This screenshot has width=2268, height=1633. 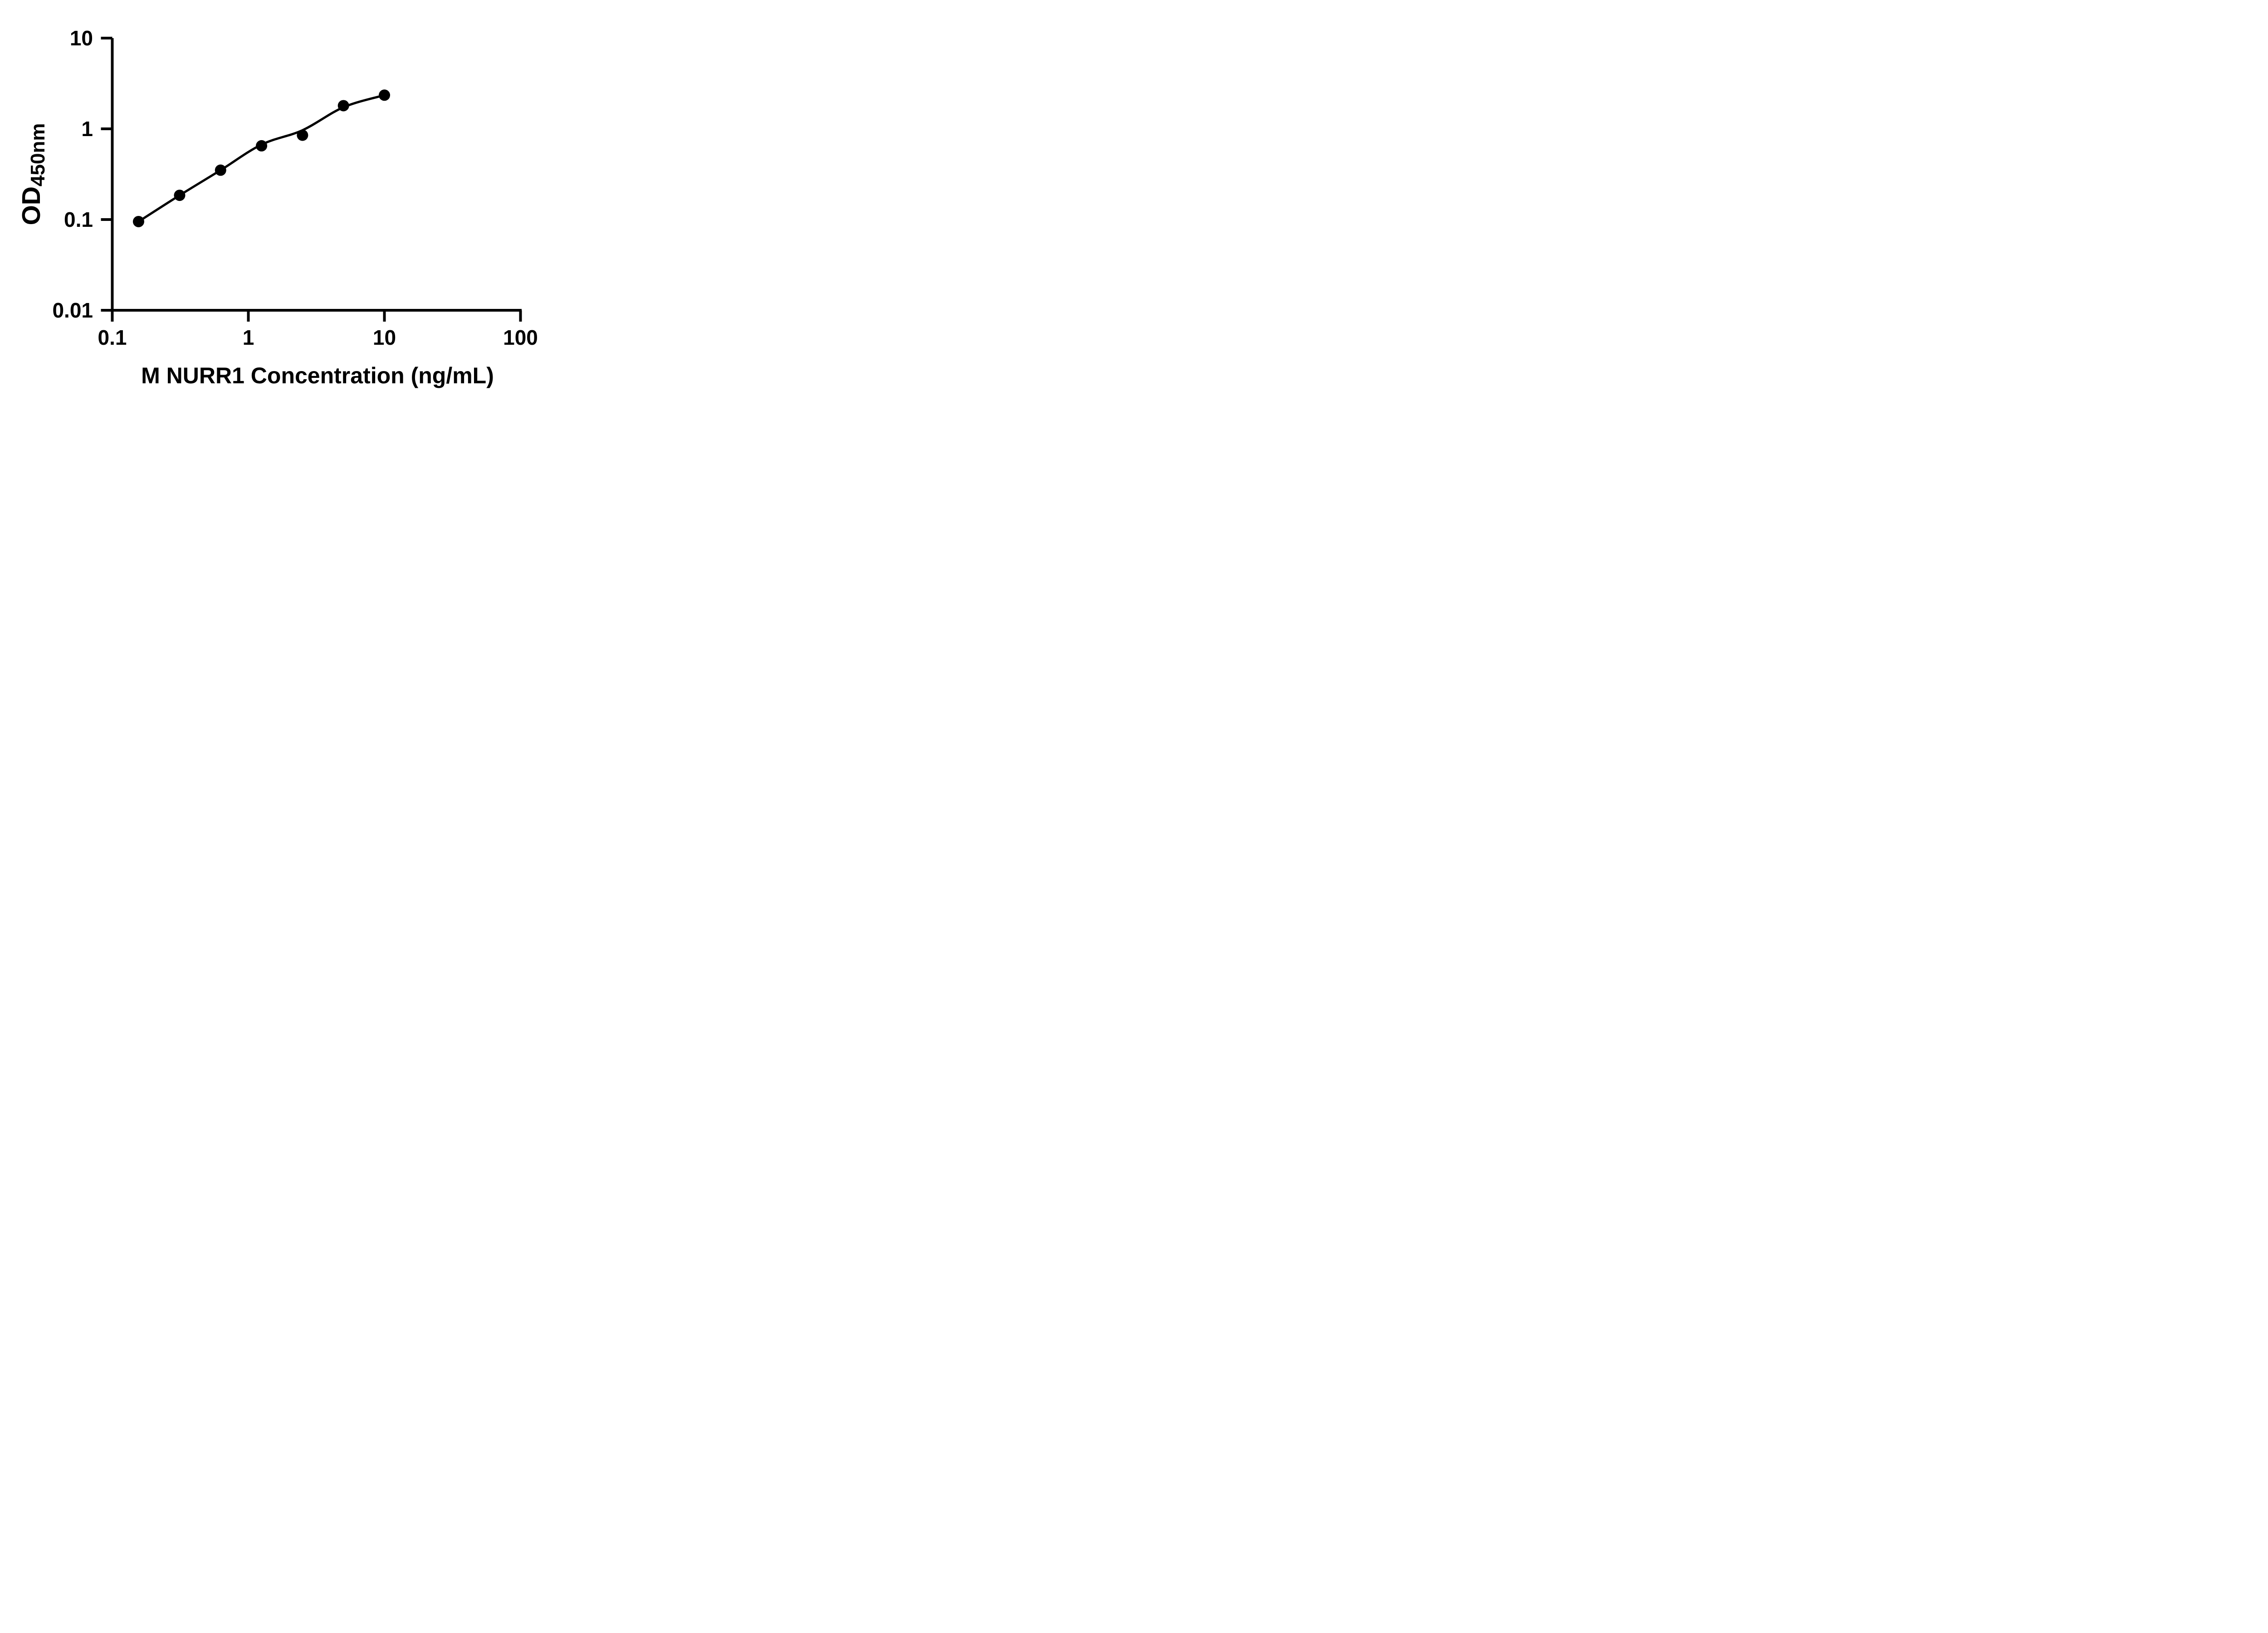 I want to click on standard-curve-line, so click(x=262, y=158).